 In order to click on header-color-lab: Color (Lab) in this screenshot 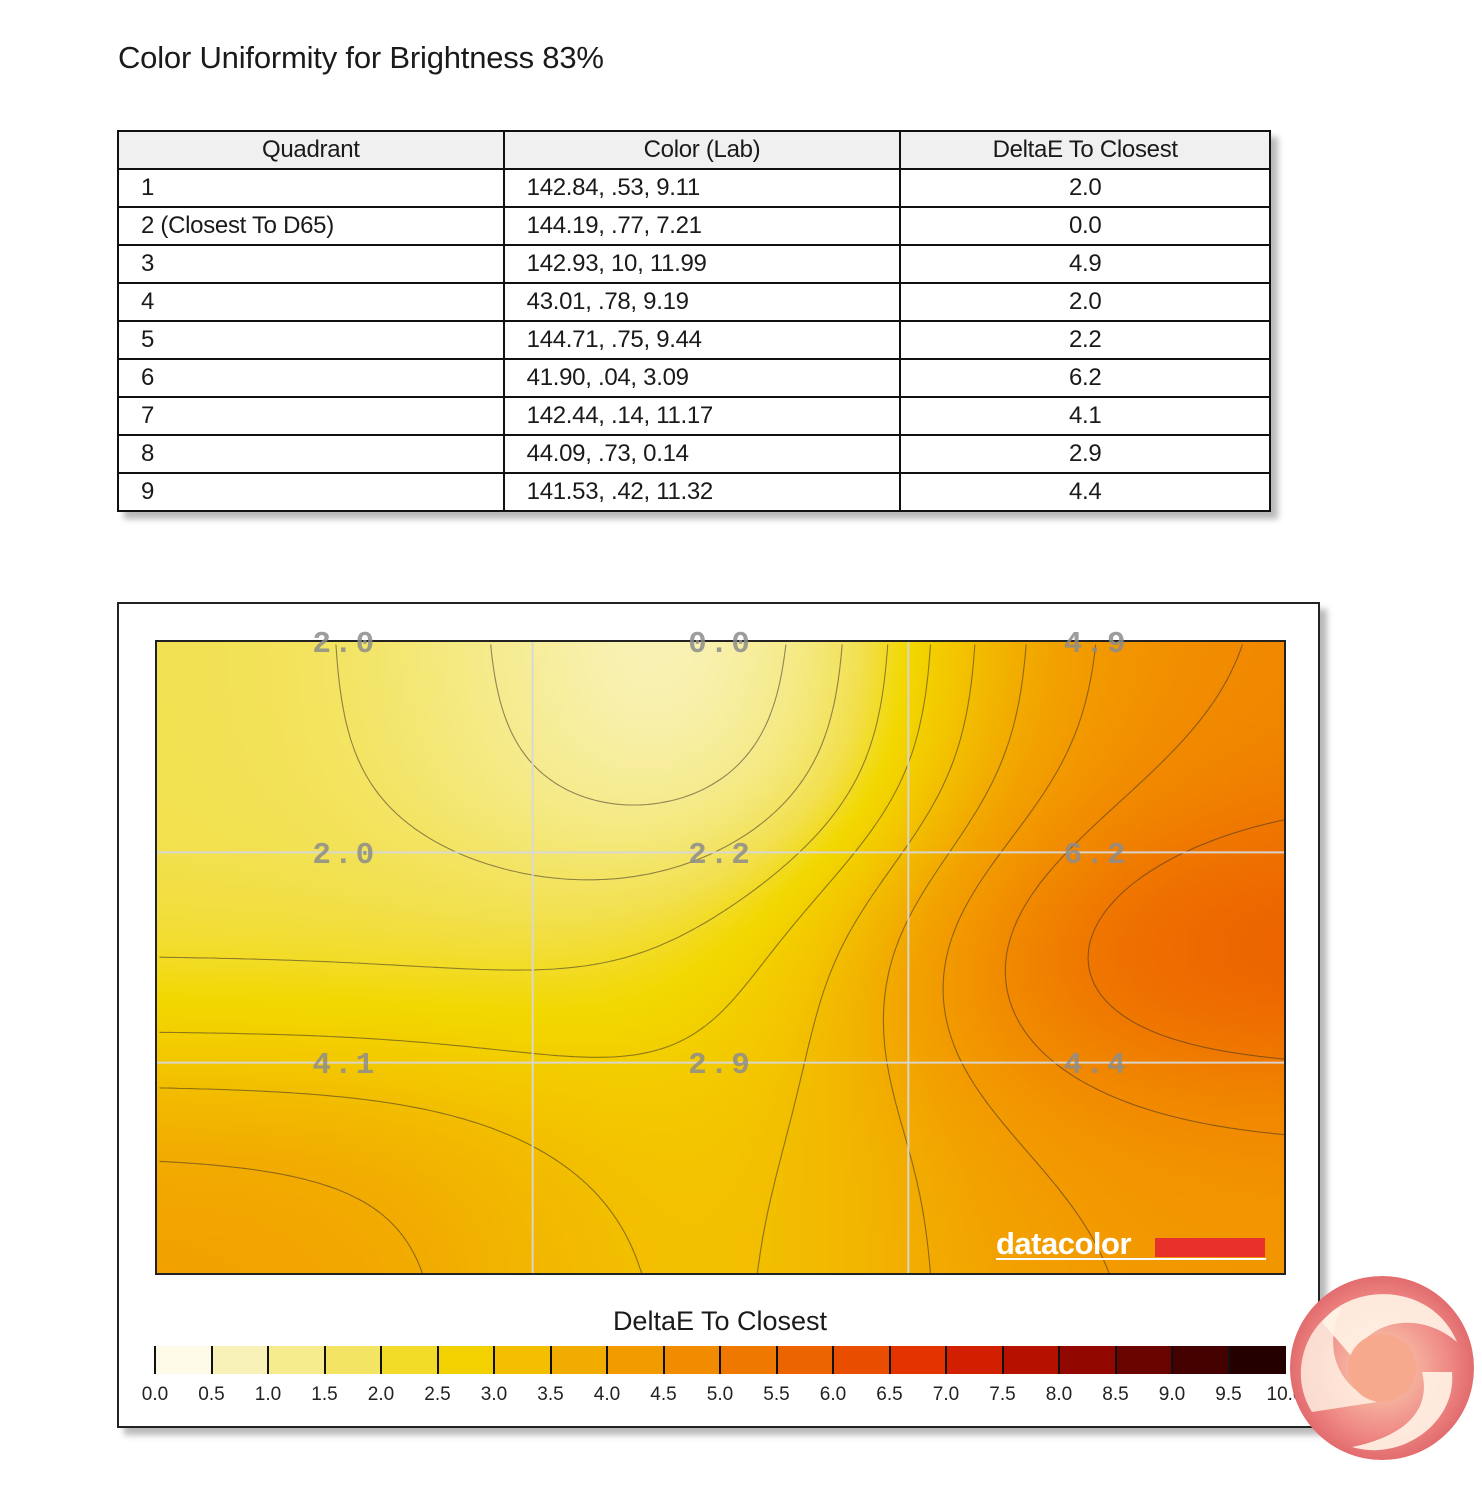, I will do `click(702, 150)`.